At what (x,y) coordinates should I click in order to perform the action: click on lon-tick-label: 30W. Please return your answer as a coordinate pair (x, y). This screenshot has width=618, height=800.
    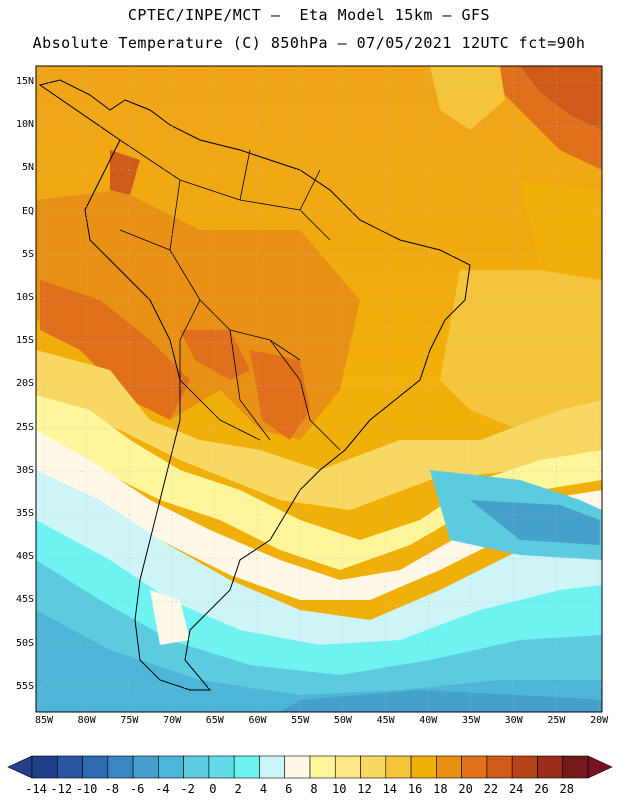
    Looking at the image, I should click on (513, 720).